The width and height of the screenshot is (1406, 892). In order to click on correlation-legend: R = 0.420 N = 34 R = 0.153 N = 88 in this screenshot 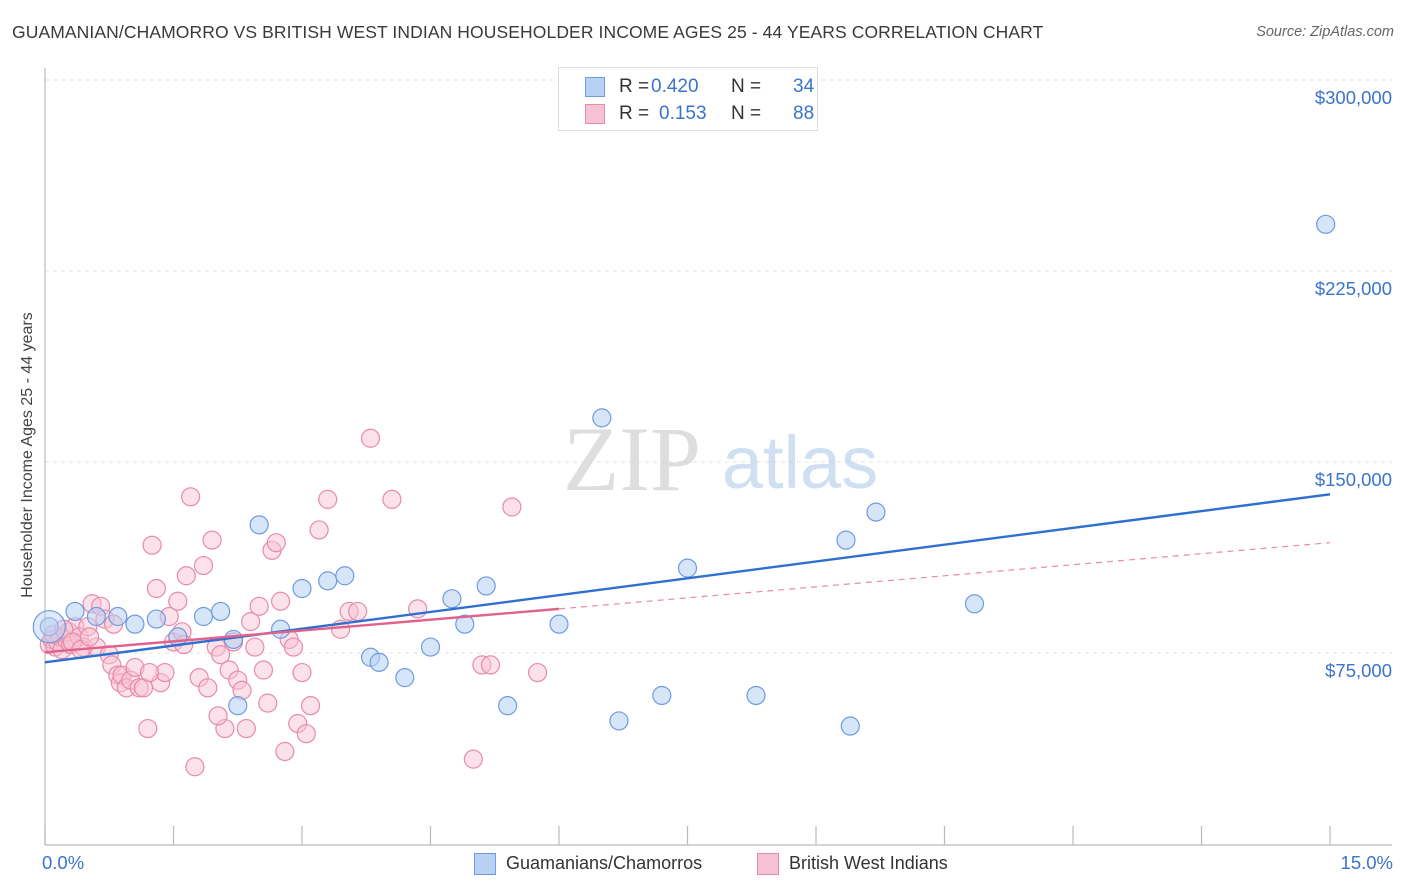, I will do `click(688, 99)`.